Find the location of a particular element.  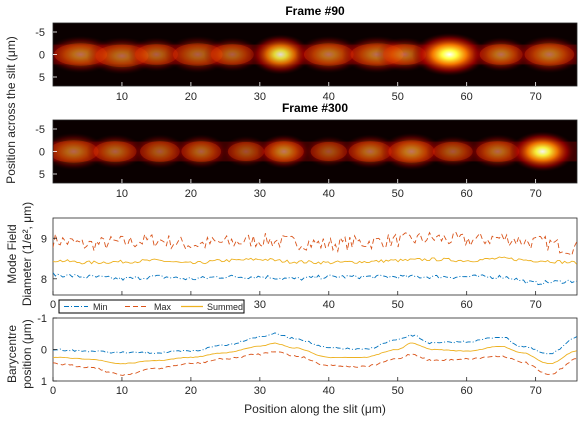

frame90-x-tick-label: 20 is located at coordinates (191, 97).